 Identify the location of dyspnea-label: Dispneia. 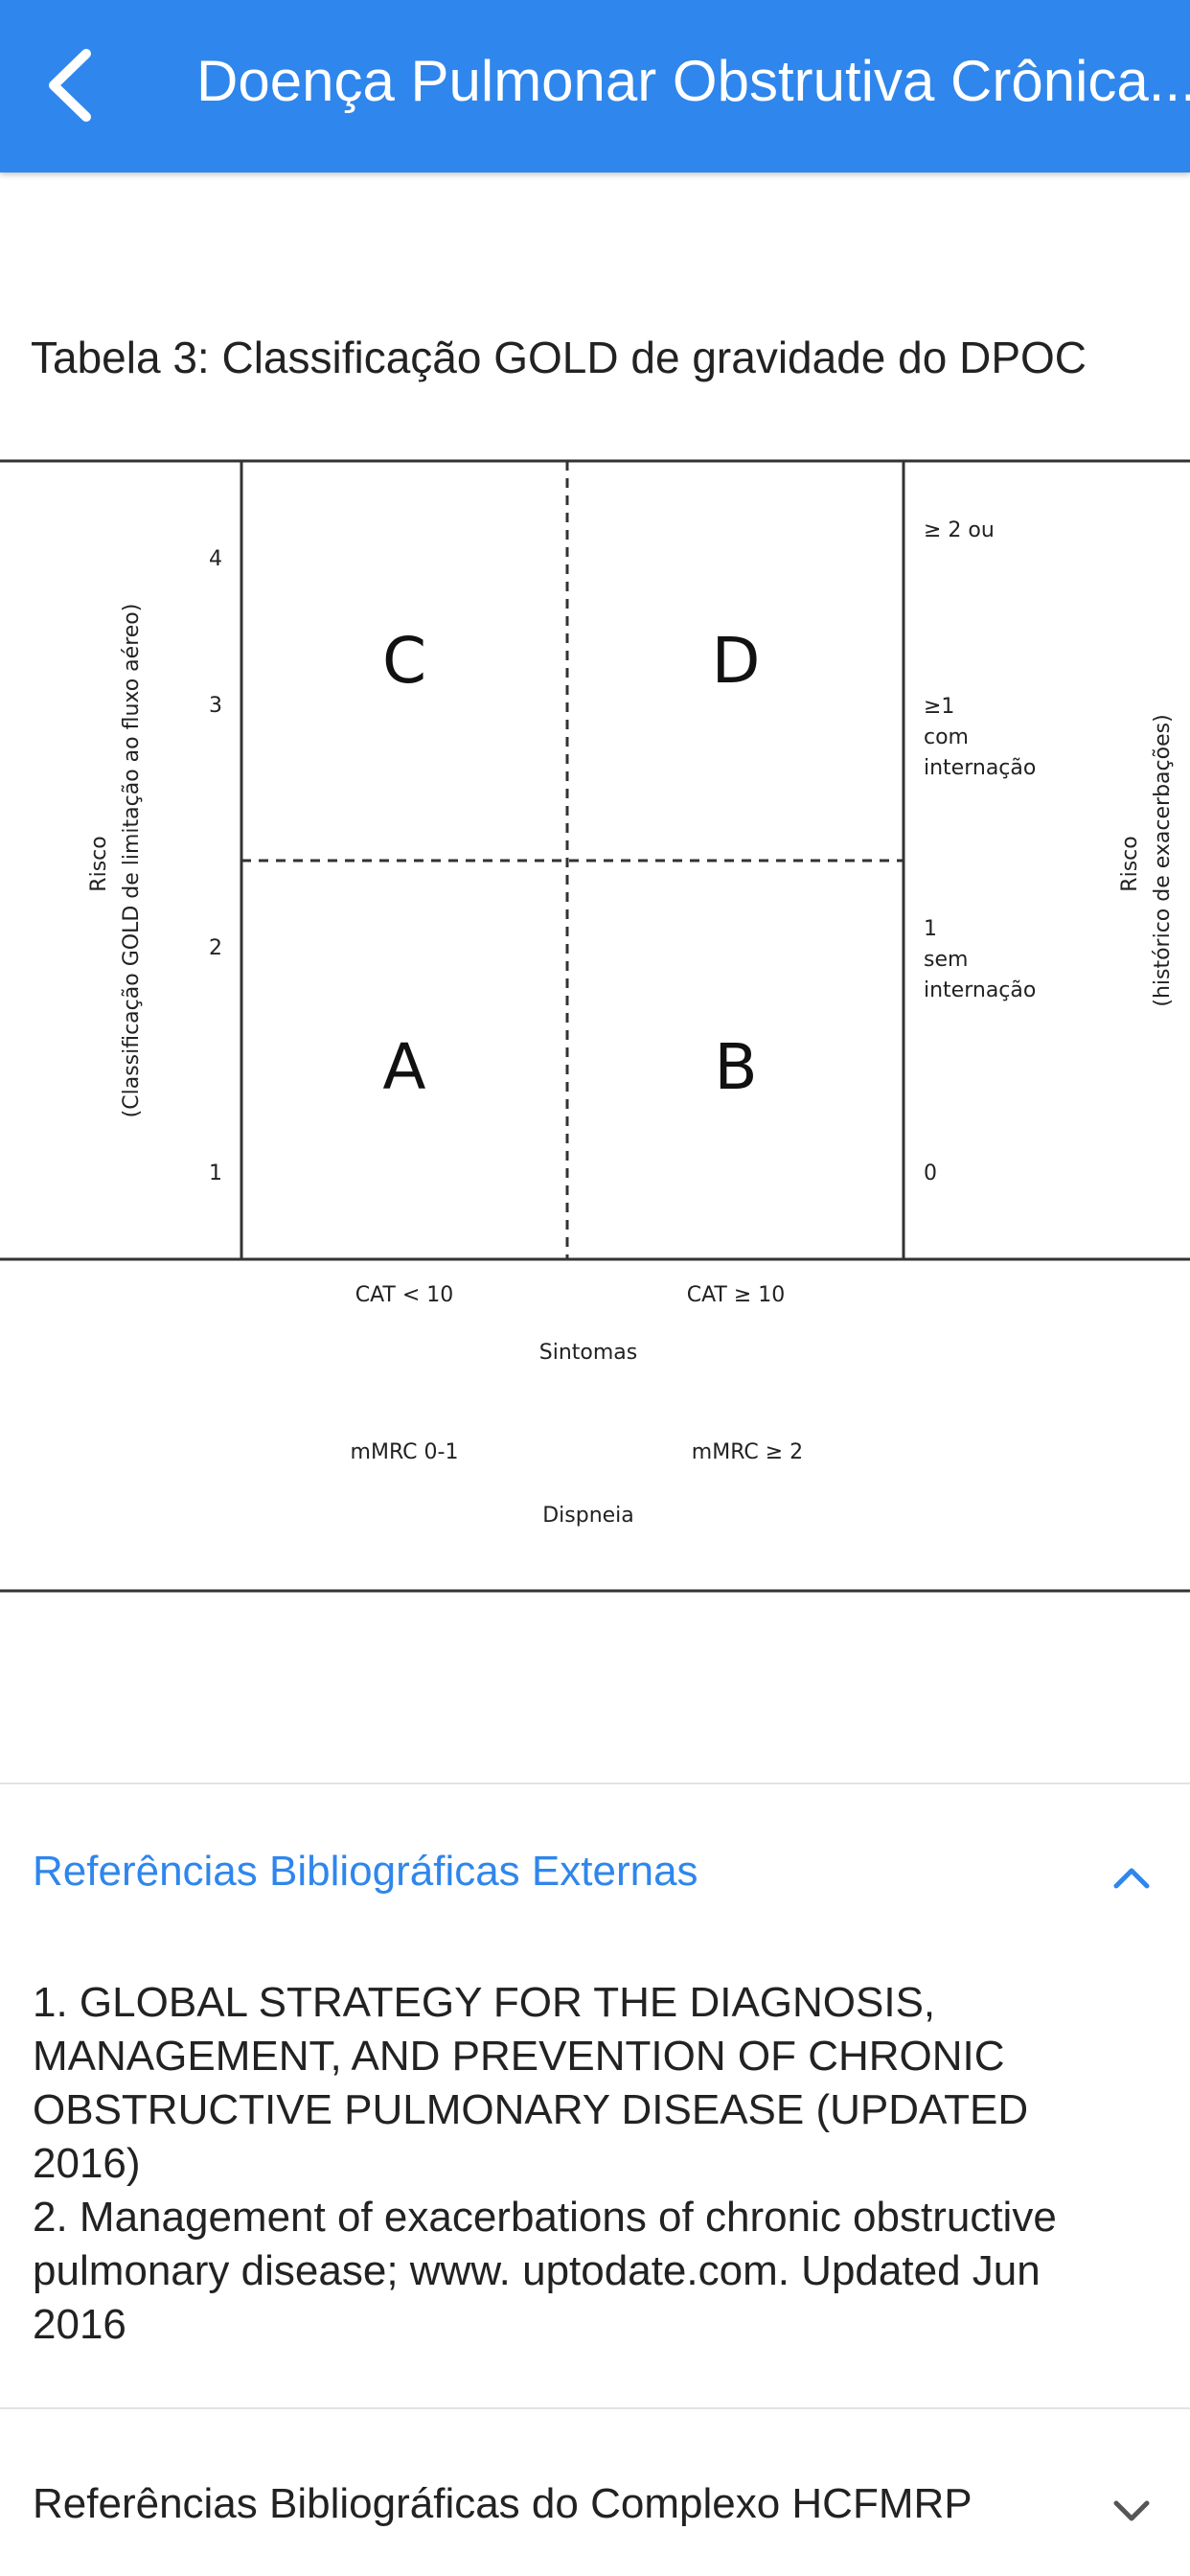
(588, 1516).